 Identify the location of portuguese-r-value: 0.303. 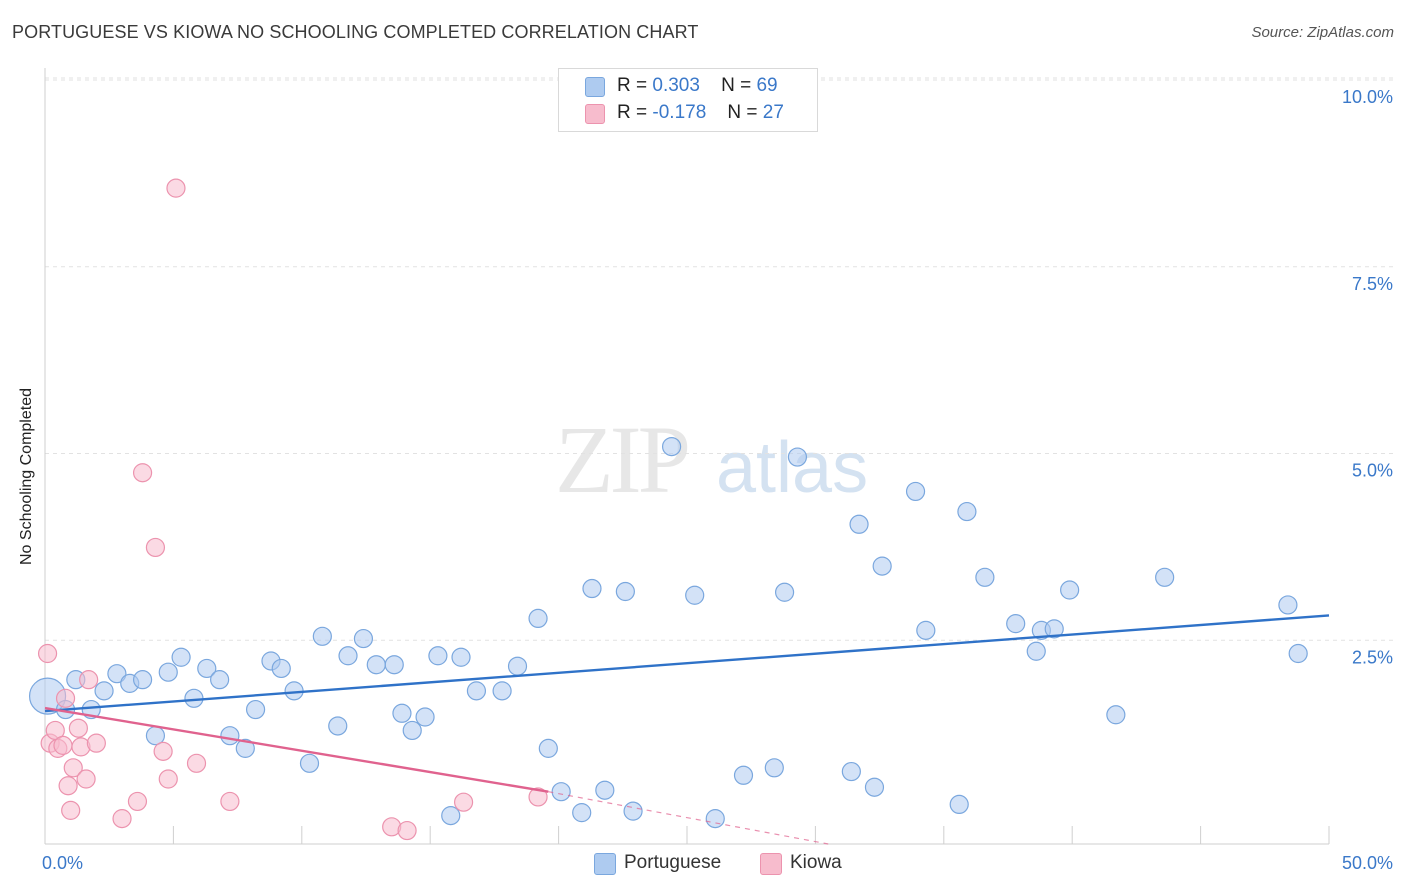
(676, 85).